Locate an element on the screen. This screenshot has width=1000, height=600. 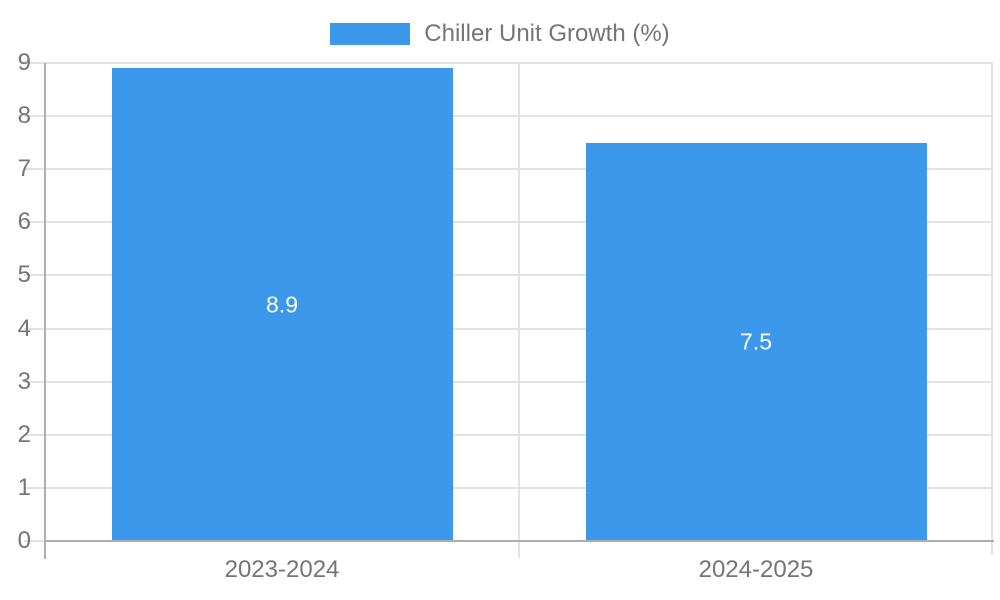
legend-swatch is located at coordinates (370, 34).